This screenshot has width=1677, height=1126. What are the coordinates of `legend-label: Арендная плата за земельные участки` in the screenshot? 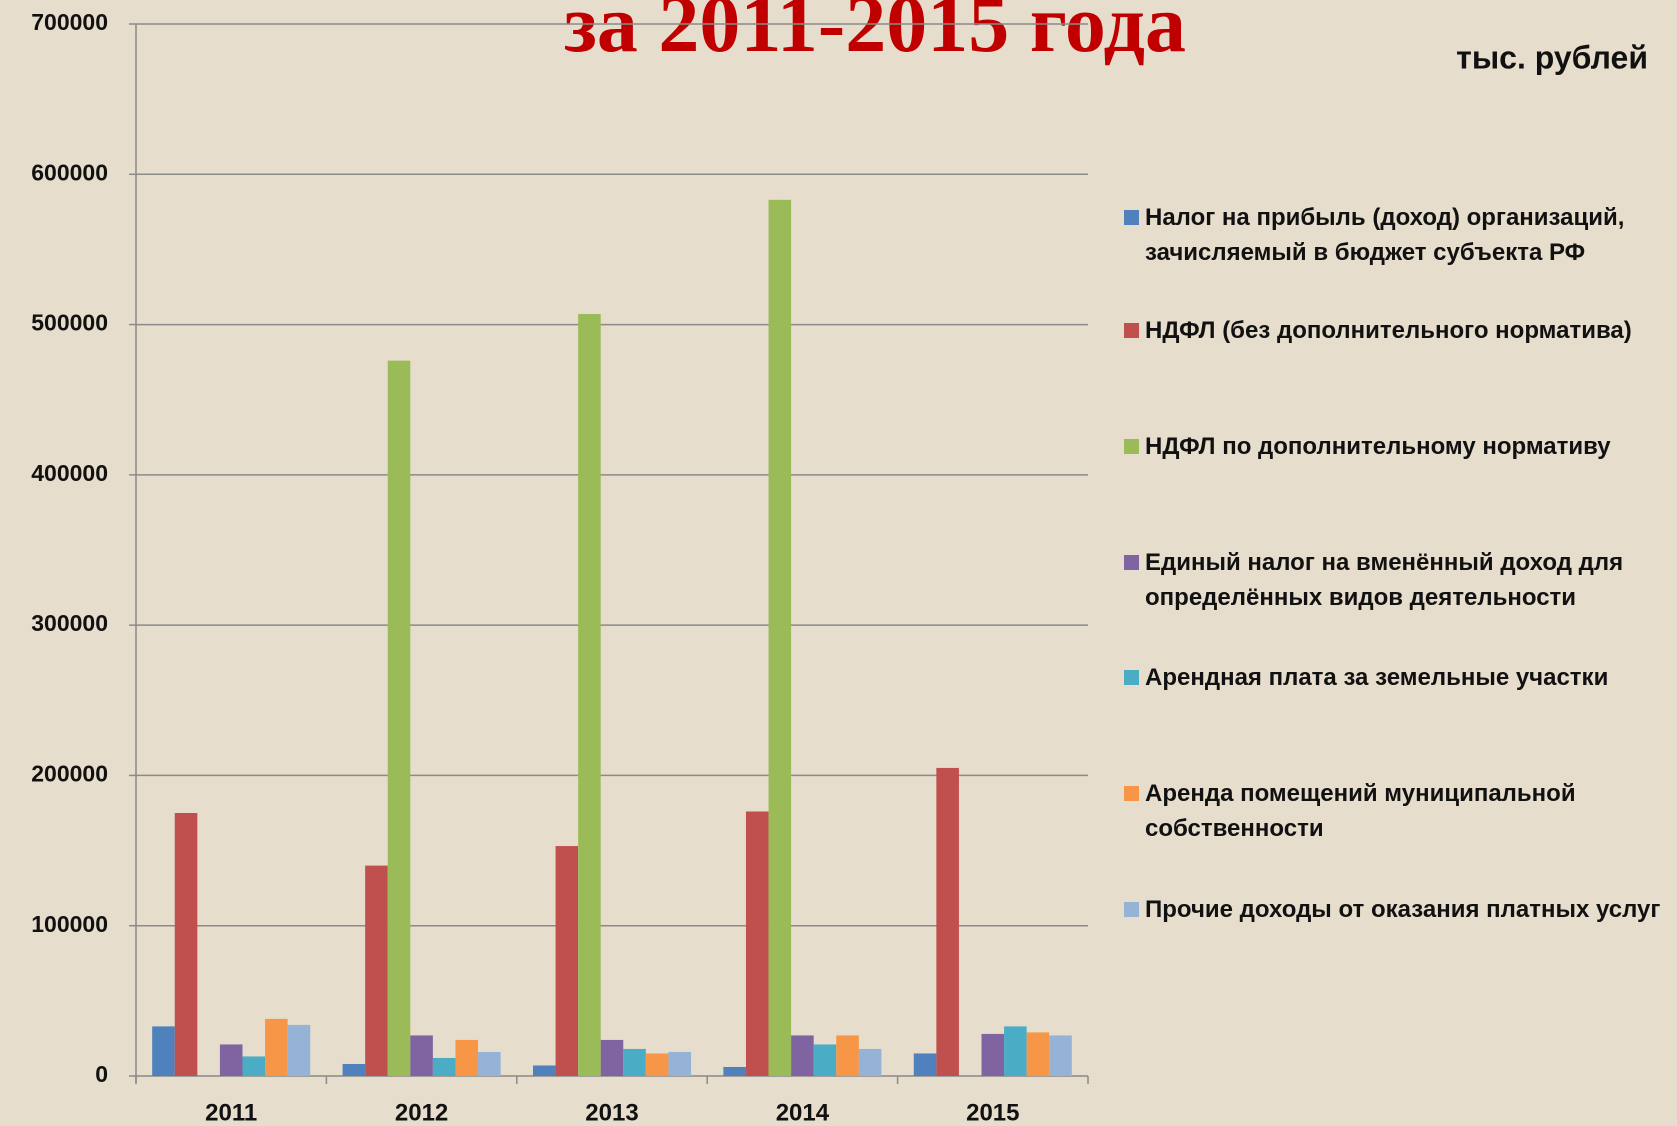 It's located at (1377, 677).